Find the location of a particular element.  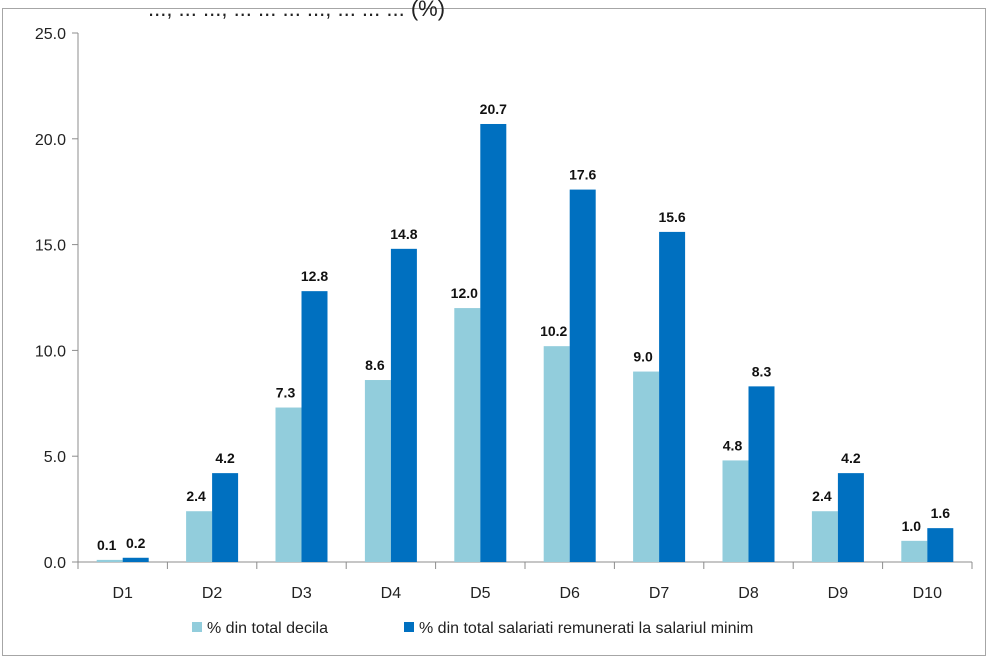

bar-decila-d9 is located at coordinates (824, 536).